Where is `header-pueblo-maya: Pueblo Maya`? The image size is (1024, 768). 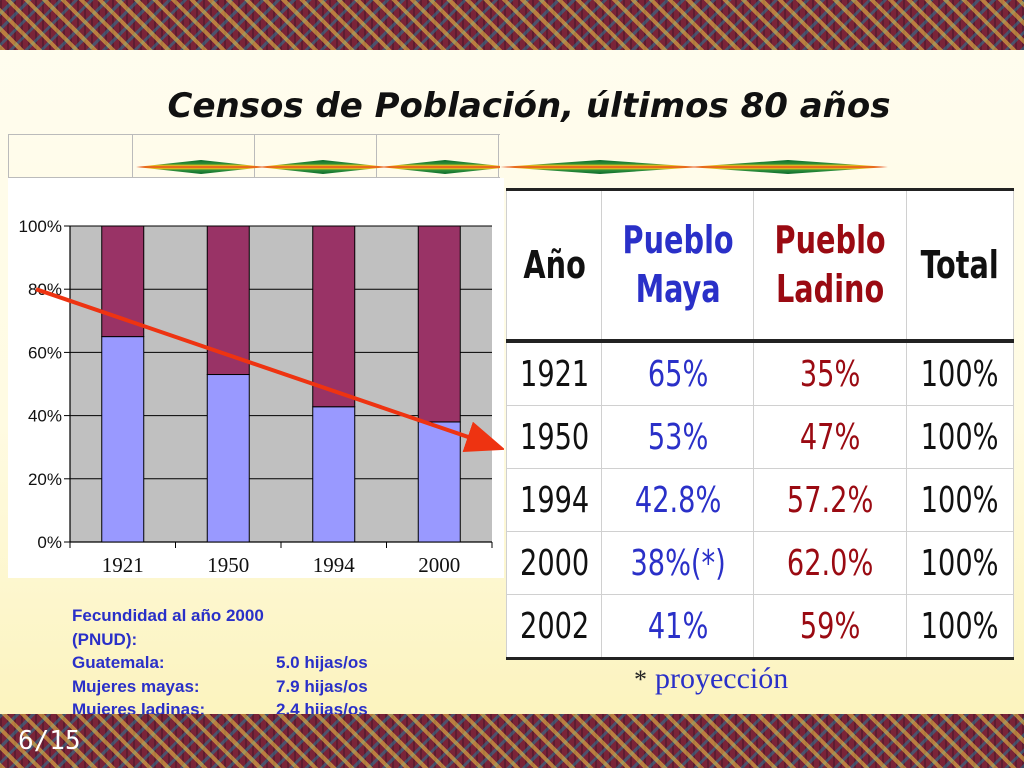
header-pueblo-maya: Pueblo Maya is located at coordinates (678, 266).